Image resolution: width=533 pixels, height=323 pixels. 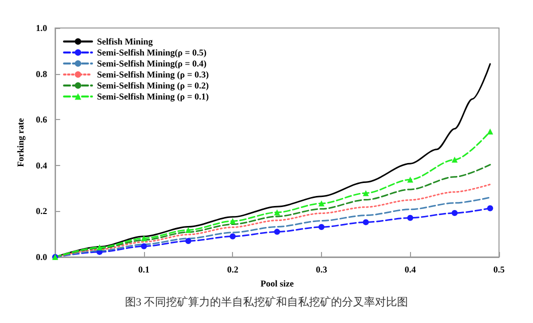 What do you see at coordinates (410, 269) in the screenshot?
I see `x-tick-label: 0.4` at bounding box center [410, 269].